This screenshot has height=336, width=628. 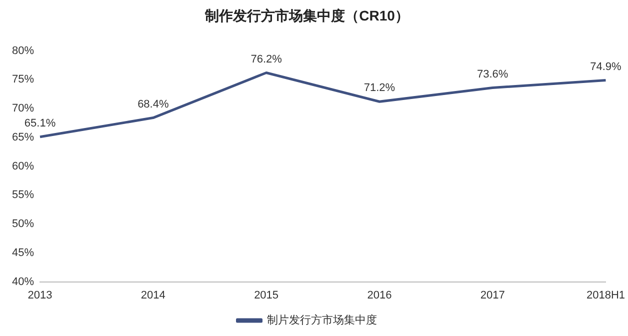 What do you see at coordinates (321, 320) in the screenshot?
I see `legend-label: 制片发行方市场集中度` at bounding box center [321, 320].